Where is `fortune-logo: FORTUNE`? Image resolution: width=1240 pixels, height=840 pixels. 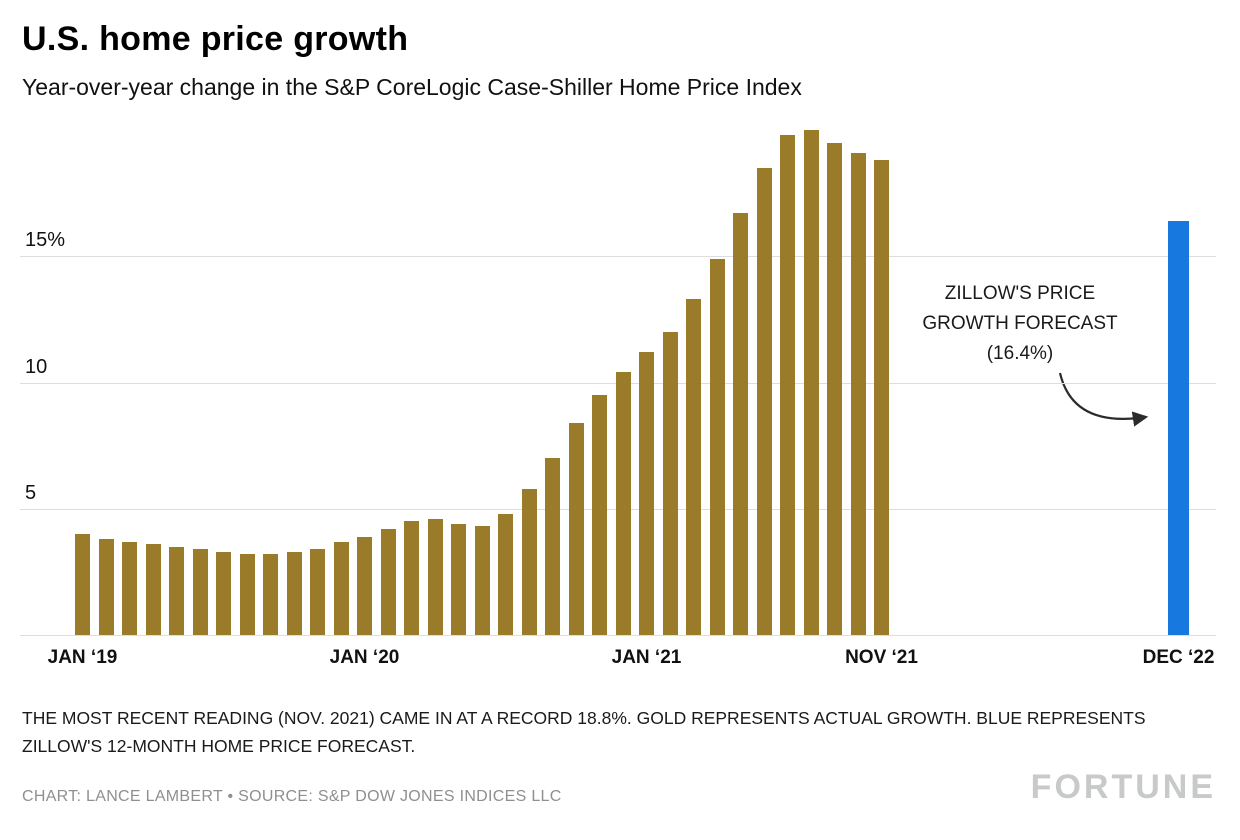 fortune-logo: FORTUNE is located at coordinates (1123, 787).